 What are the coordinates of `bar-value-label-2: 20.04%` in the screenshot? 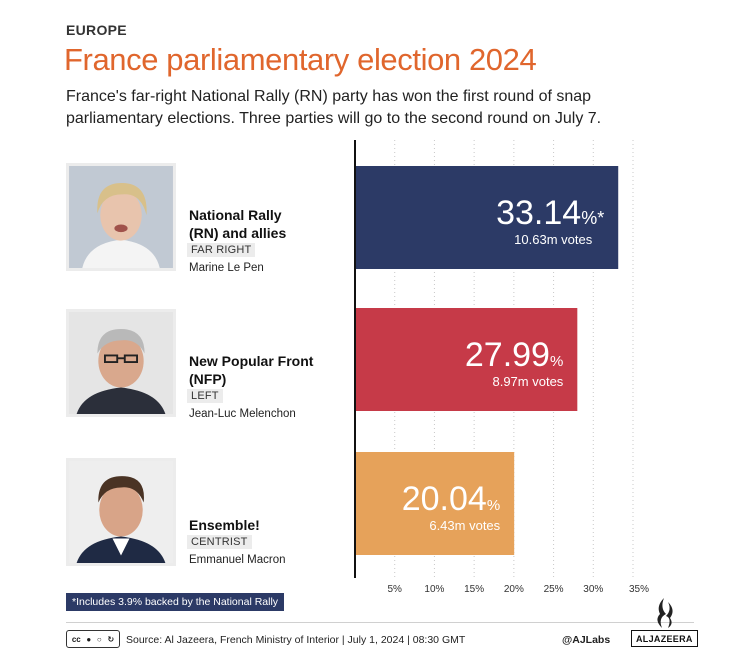 It's located at (451, 499).